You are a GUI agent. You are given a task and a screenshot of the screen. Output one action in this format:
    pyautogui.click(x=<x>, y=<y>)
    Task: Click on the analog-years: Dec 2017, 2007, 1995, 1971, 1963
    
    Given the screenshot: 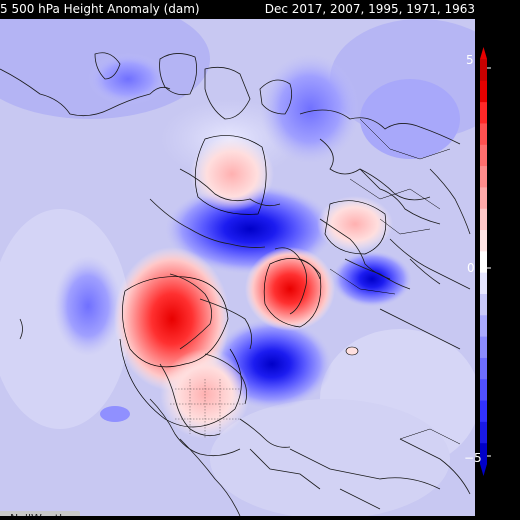 What is the action you would take?
    pyautogui.click(x=369, y=9)
    